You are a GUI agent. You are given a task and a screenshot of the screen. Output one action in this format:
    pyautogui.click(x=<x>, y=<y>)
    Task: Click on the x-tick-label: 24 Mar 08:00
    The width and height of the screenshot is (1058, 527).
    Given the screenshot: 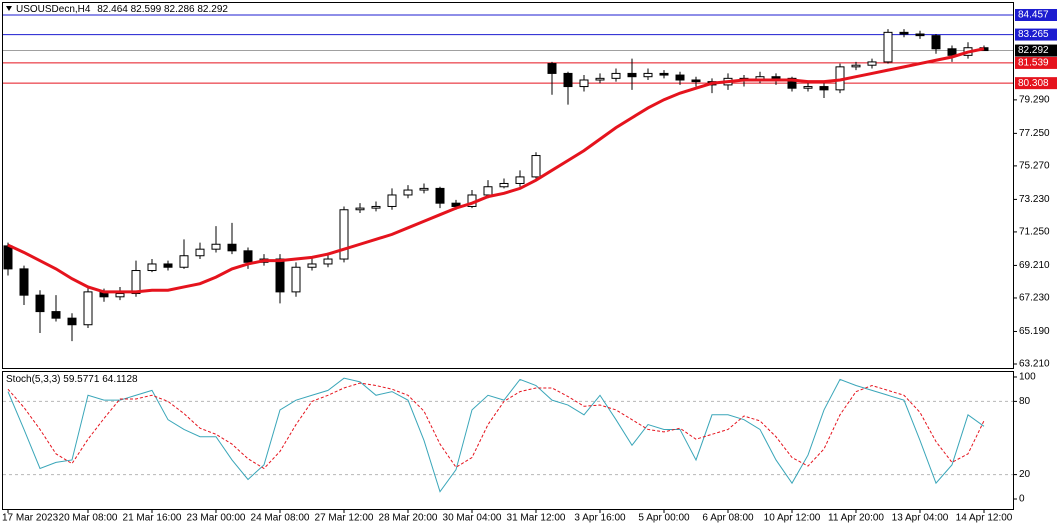 What is the action you would take?
    pyautogui.click(x=280, y=518)
    